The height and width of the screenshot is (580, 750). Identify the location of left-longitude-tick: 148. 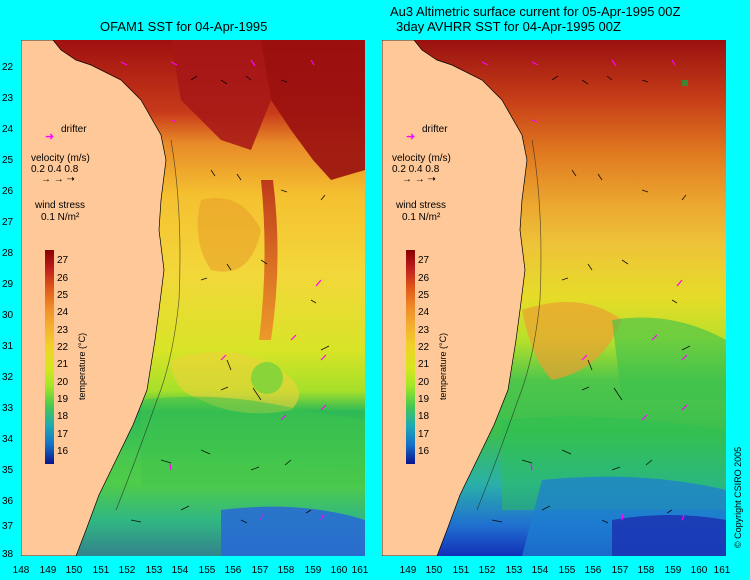
(21, 570).